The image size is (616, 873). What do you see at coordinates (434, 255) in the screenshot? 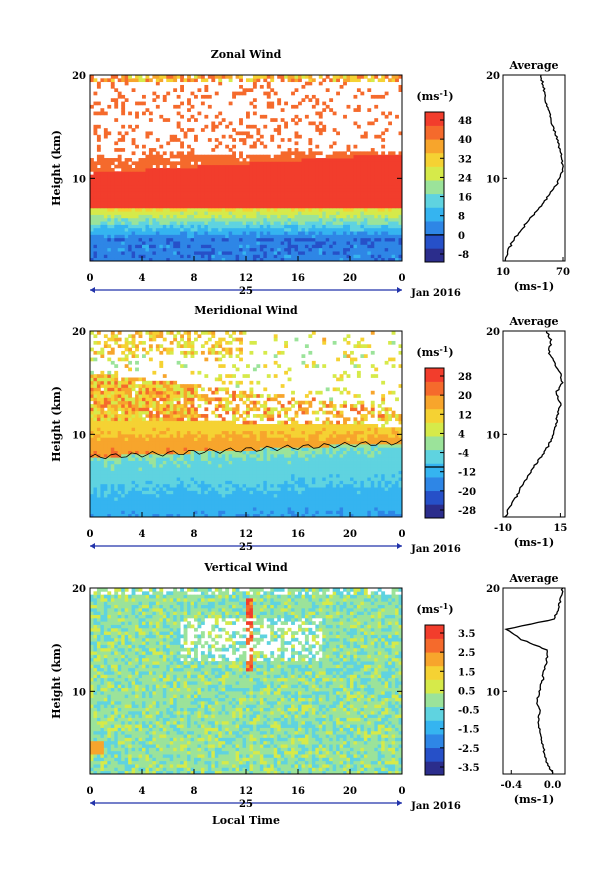
I see `colorbar-swatch` at bounding box center [434, 255].